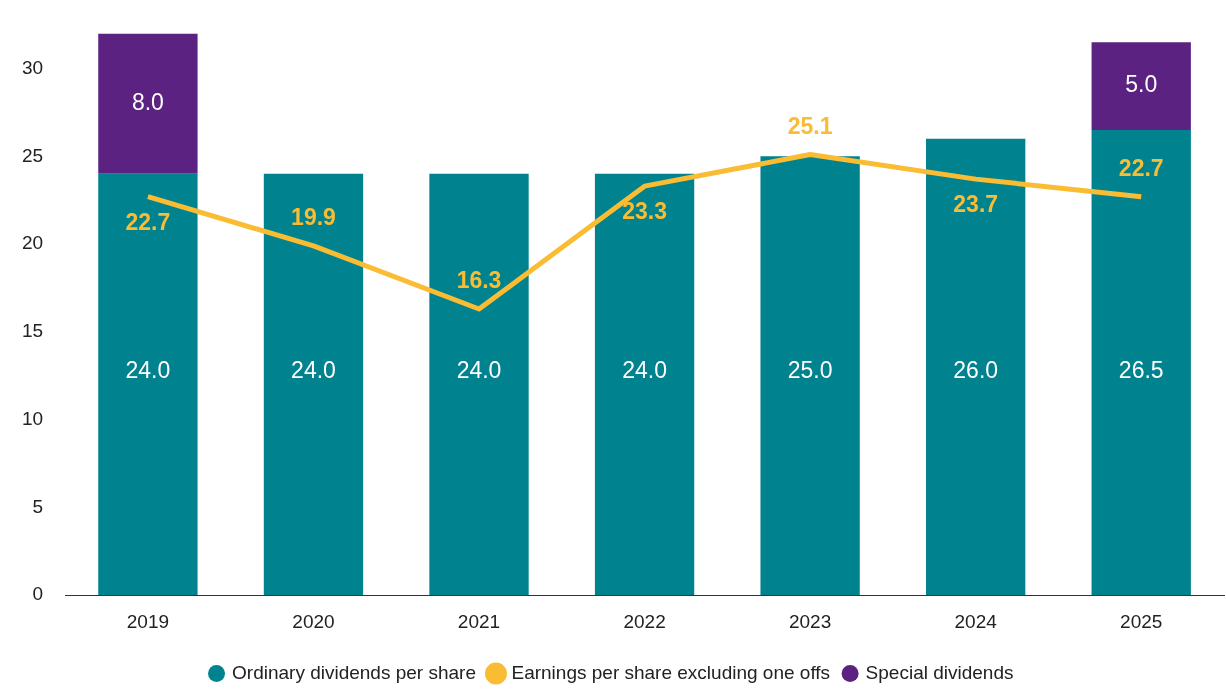 Image resolution: width=1226 pixels, height=693 pixels. Describe the element at coordinates (38, 506) in the screenshot. I see `y-tick-label: 5` at that location.